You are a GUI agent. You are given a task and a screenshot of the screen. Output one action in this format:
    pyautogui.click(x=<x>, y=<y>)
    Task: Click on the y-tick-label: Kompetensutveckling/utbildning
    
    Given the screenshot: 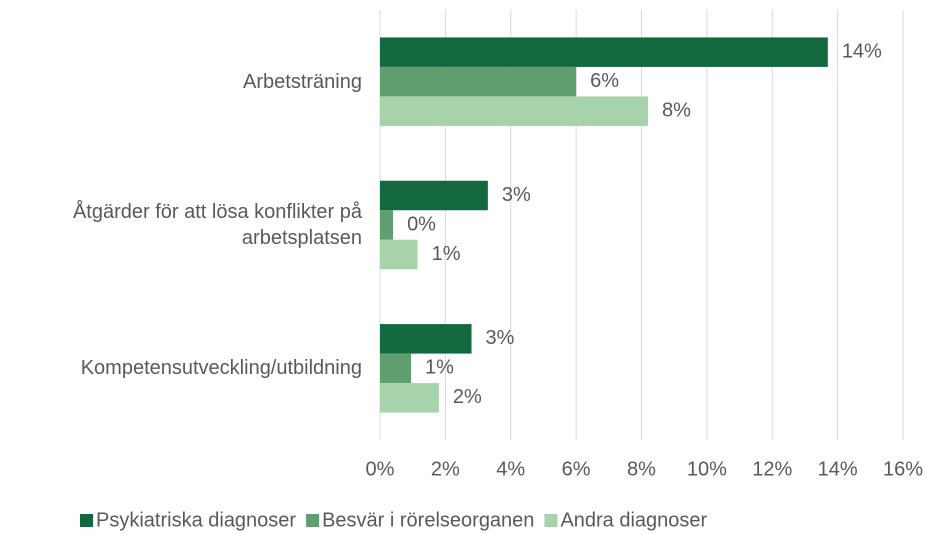 What is the action you would take?
    pyautogui.click(x=221, y=368)
    